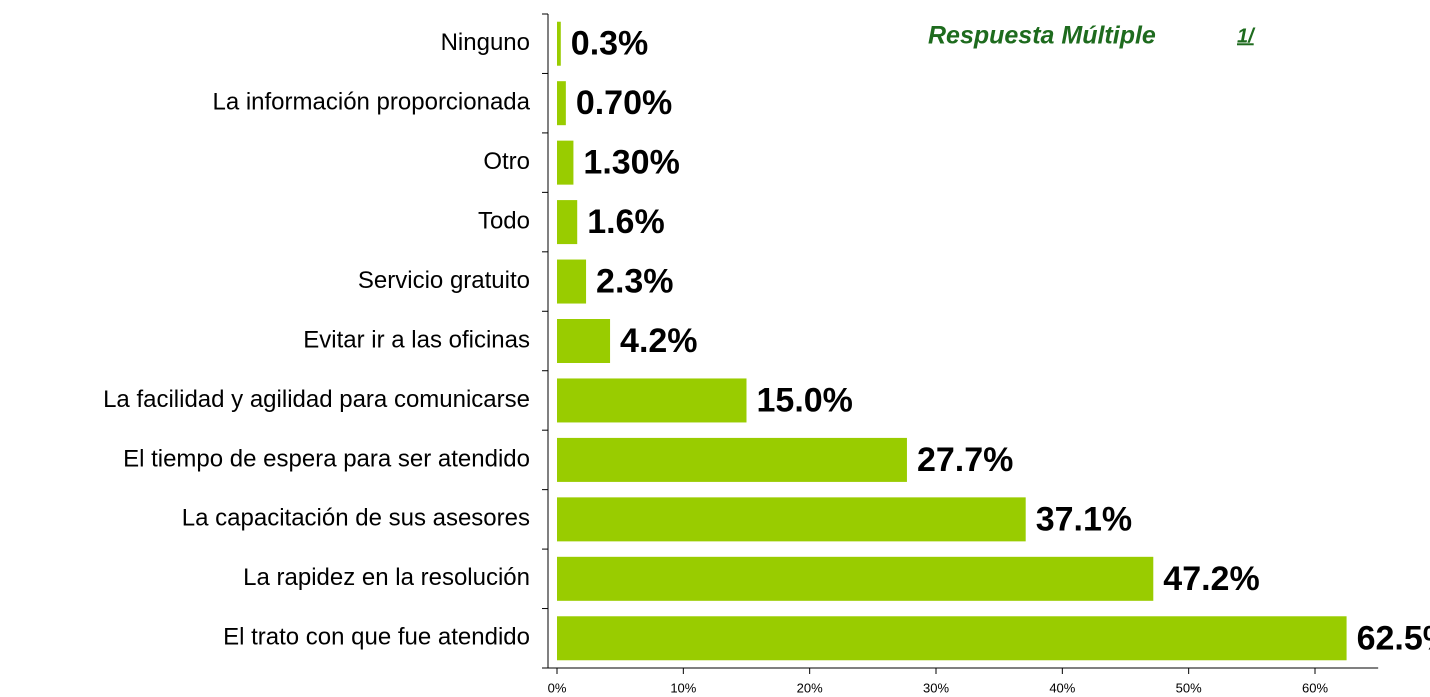  I want to click on value-label: 62.5%, so click(1393, 638).